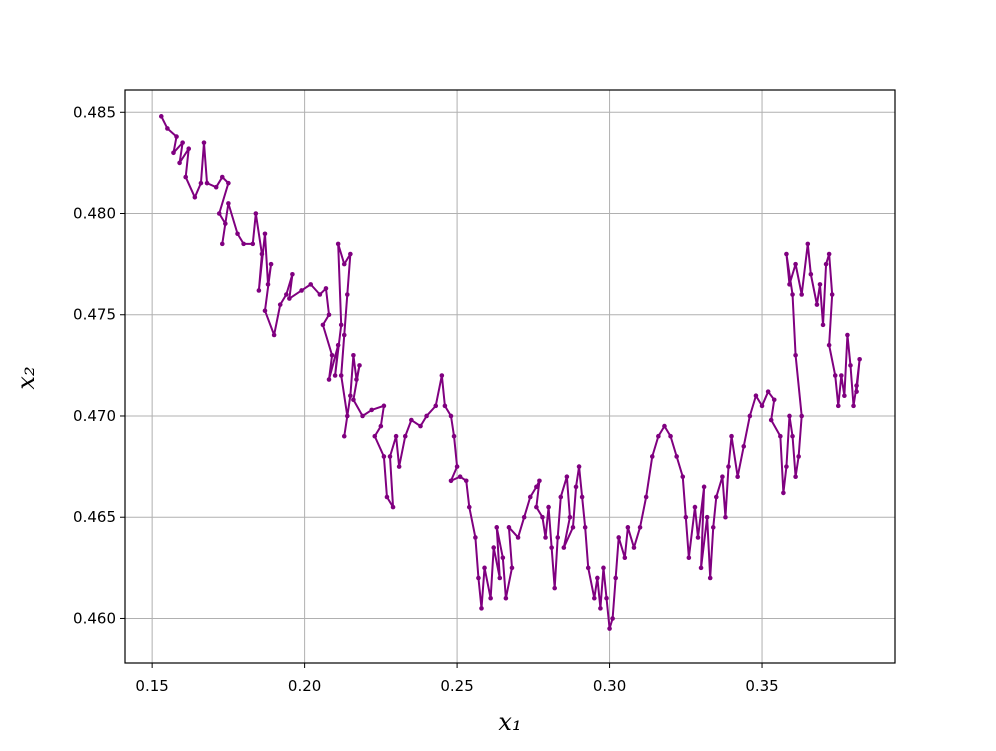 The height and width of the screenshot is (751, 996). I want to click on y-axis-label: x₂, so click(26, 377).